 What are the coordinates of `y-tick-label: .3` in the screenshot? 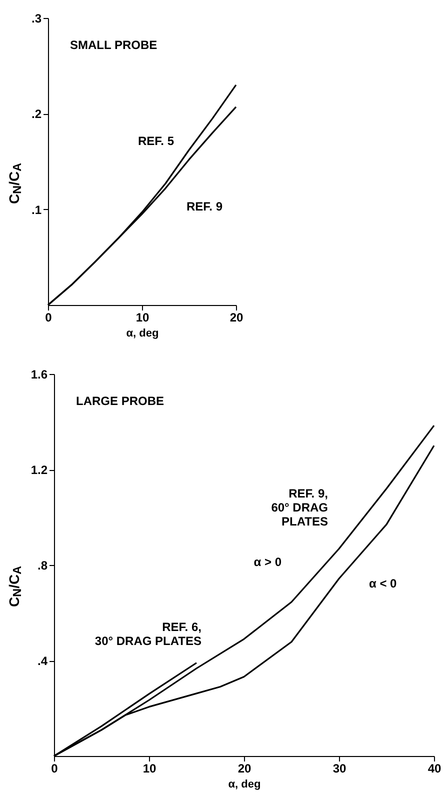 It's located at (36, 19).